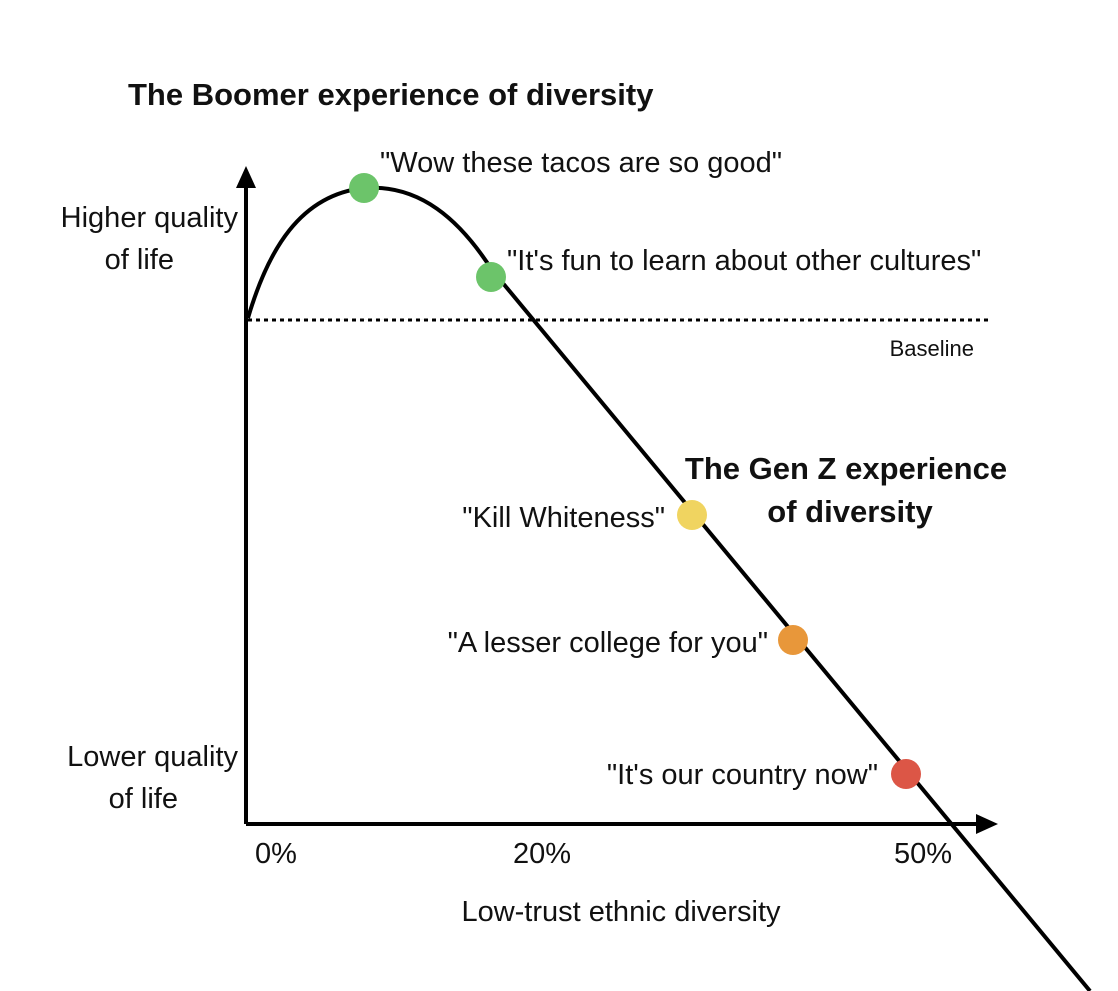 Image resolution: width=1118 pixels, height=991 pixels. I want to click on quote-kill-whiteness: "Kill Whiteness", so click(563, 518).